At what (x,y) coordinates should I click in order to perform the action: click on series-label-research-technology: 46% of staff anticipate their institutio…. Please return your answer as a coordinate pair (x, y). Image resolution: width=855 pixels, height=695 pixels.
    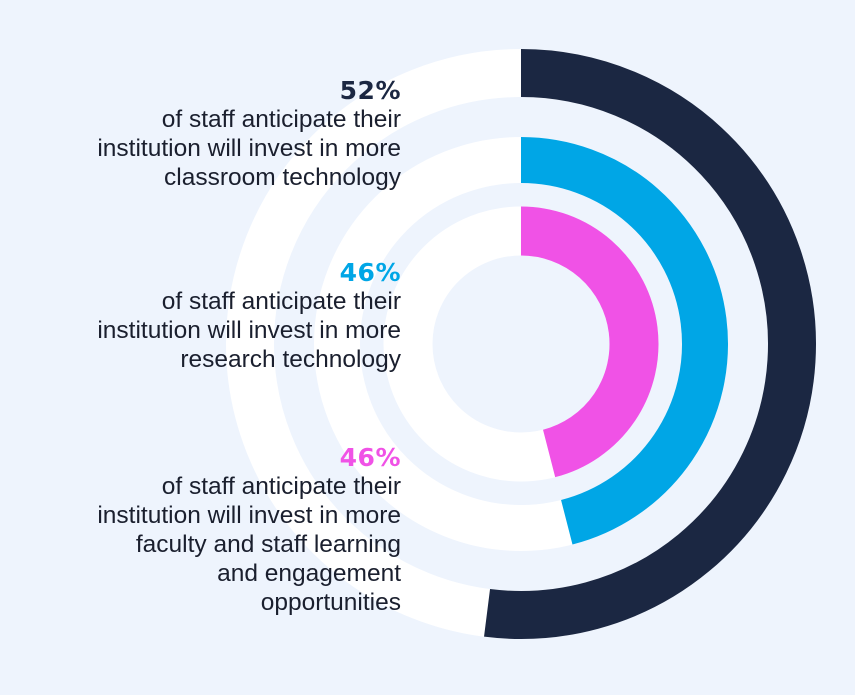
    Looking at the image, I should click on (211, 316).